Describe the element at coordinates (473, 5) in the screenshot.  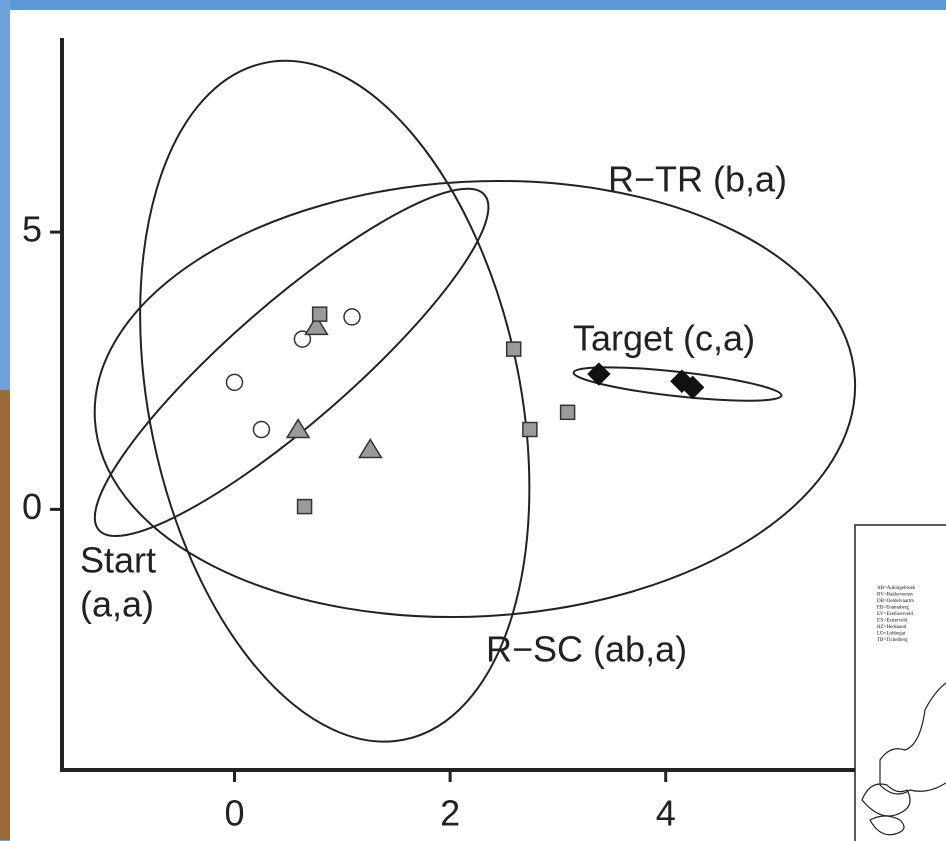
I see `top-border` at that location.